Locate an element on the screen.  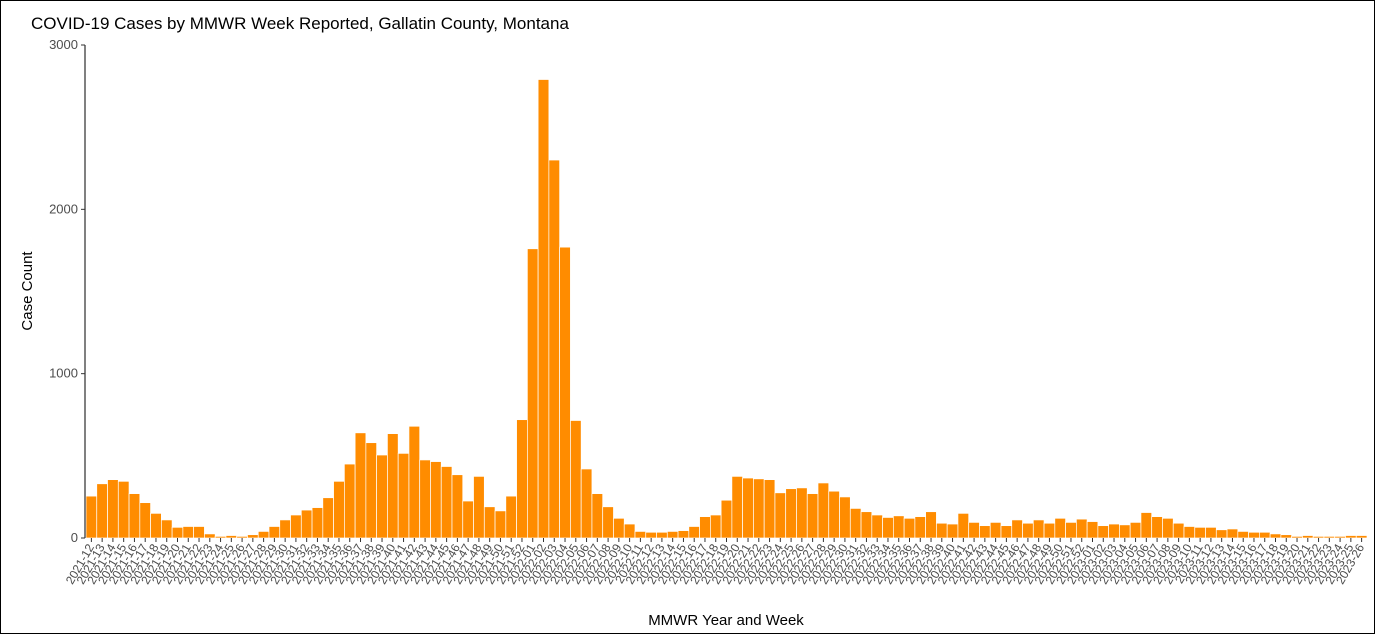
y-tick-label: 2000 is located at coordinates (63, 208).